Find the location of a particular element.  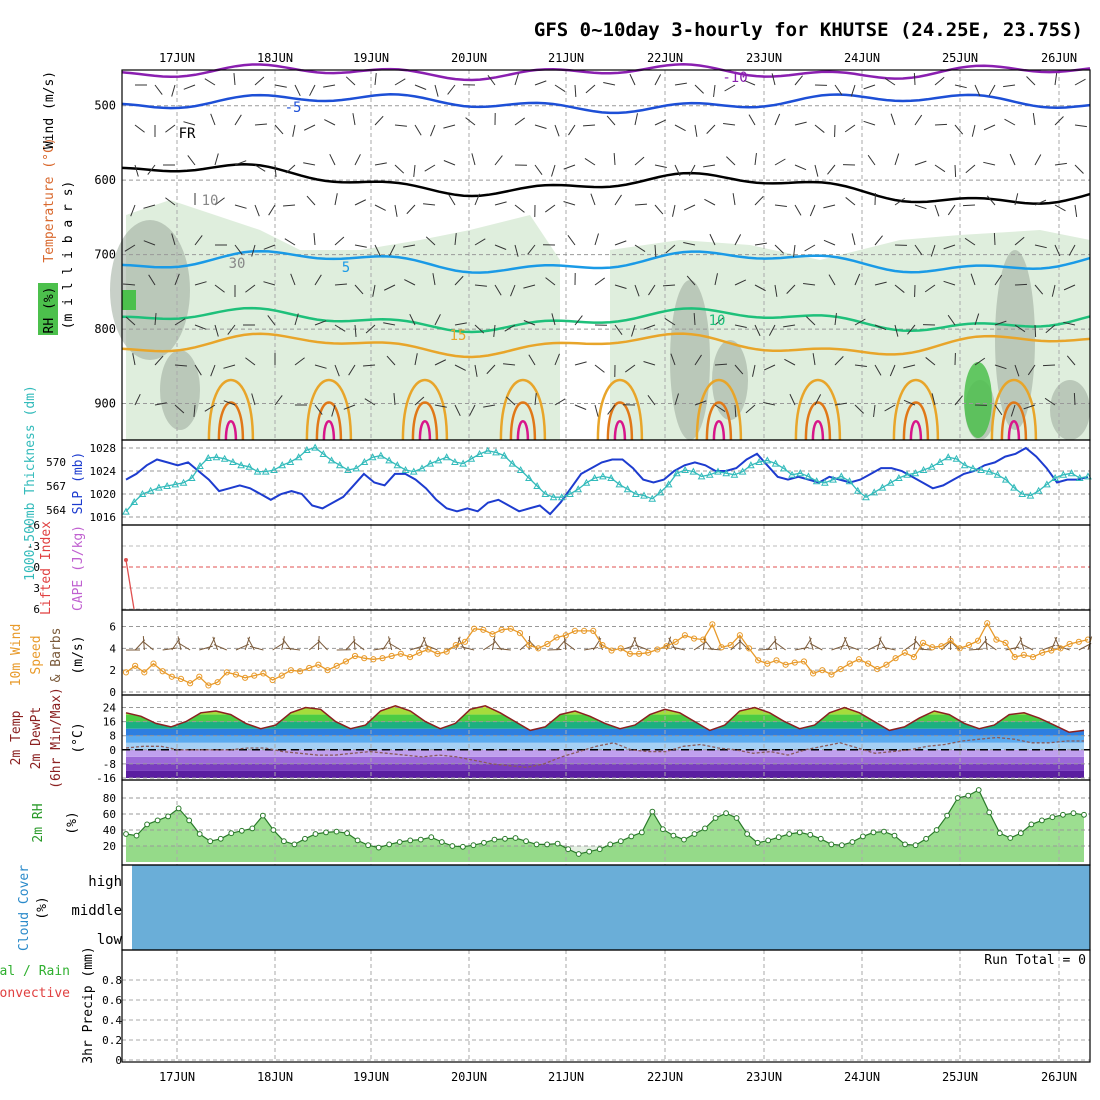

temp-axis-label-b: 2m DewPt is located at coordinates (36, 738).